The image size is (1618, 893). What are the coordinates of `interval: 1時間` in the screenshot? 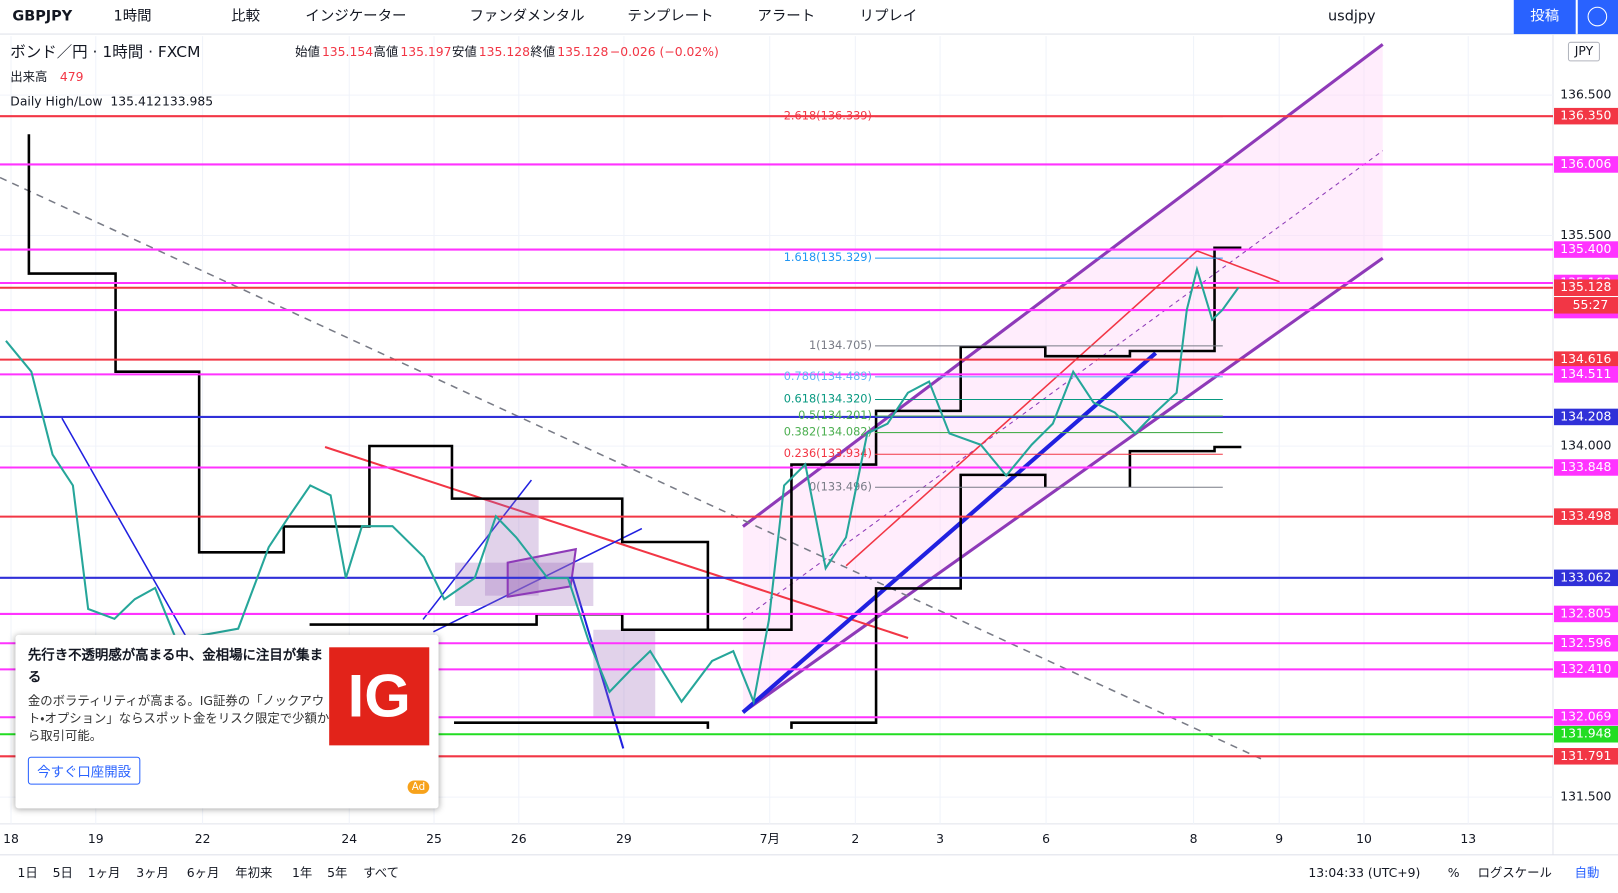 It's located at (133, 16).